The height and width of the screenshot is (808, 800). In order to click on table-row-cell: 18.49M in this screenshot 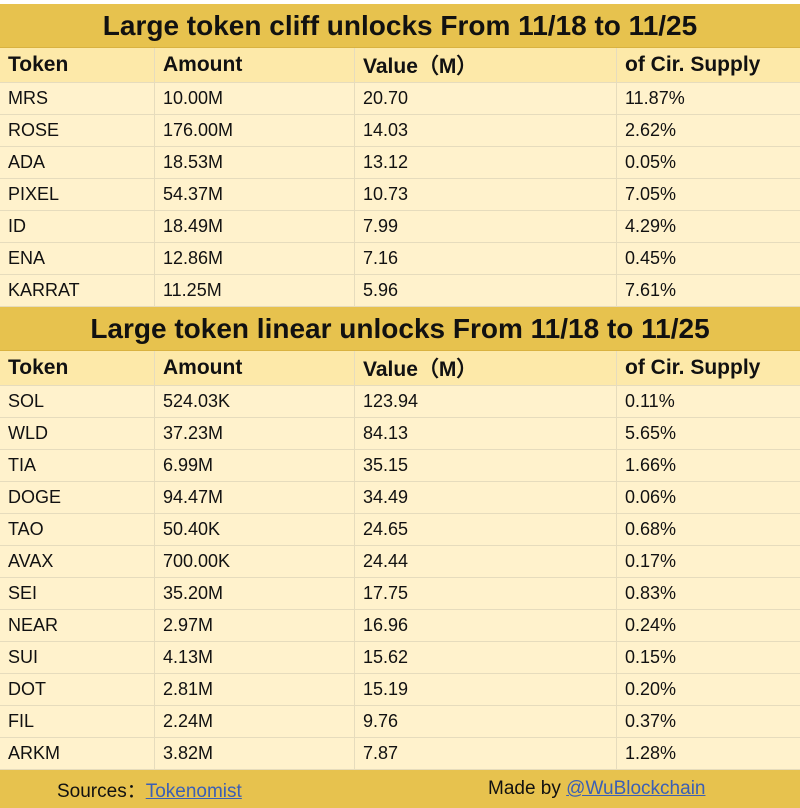, I will do `click(255, 226)`.